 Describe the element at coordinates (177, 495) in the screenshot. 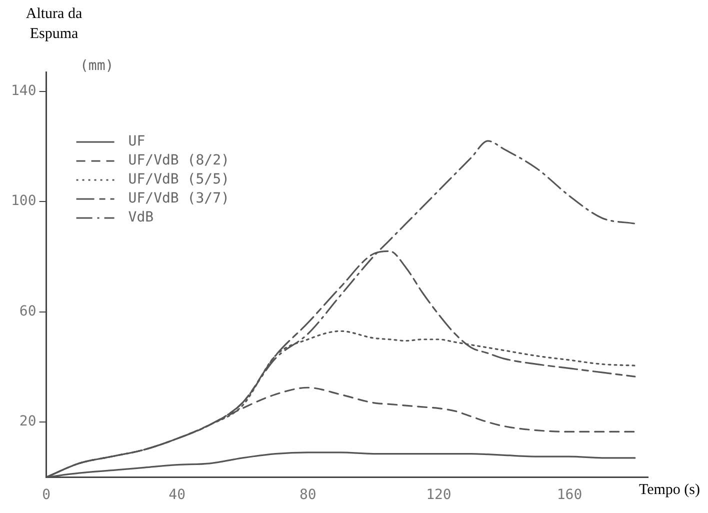

I see `x-tick-label: 40` at that location.